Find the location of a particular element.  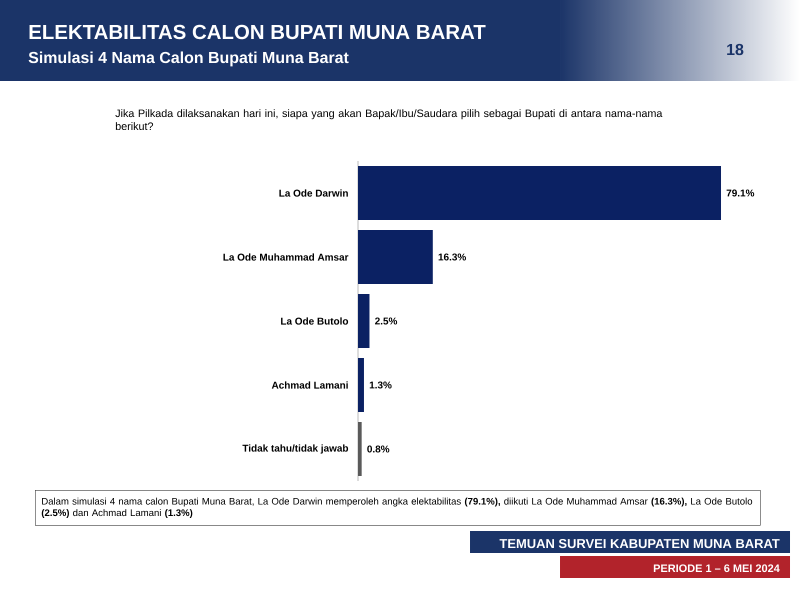

y-tick-label: La Ode Muhammad Amsar is located at coordinates (285, 257).